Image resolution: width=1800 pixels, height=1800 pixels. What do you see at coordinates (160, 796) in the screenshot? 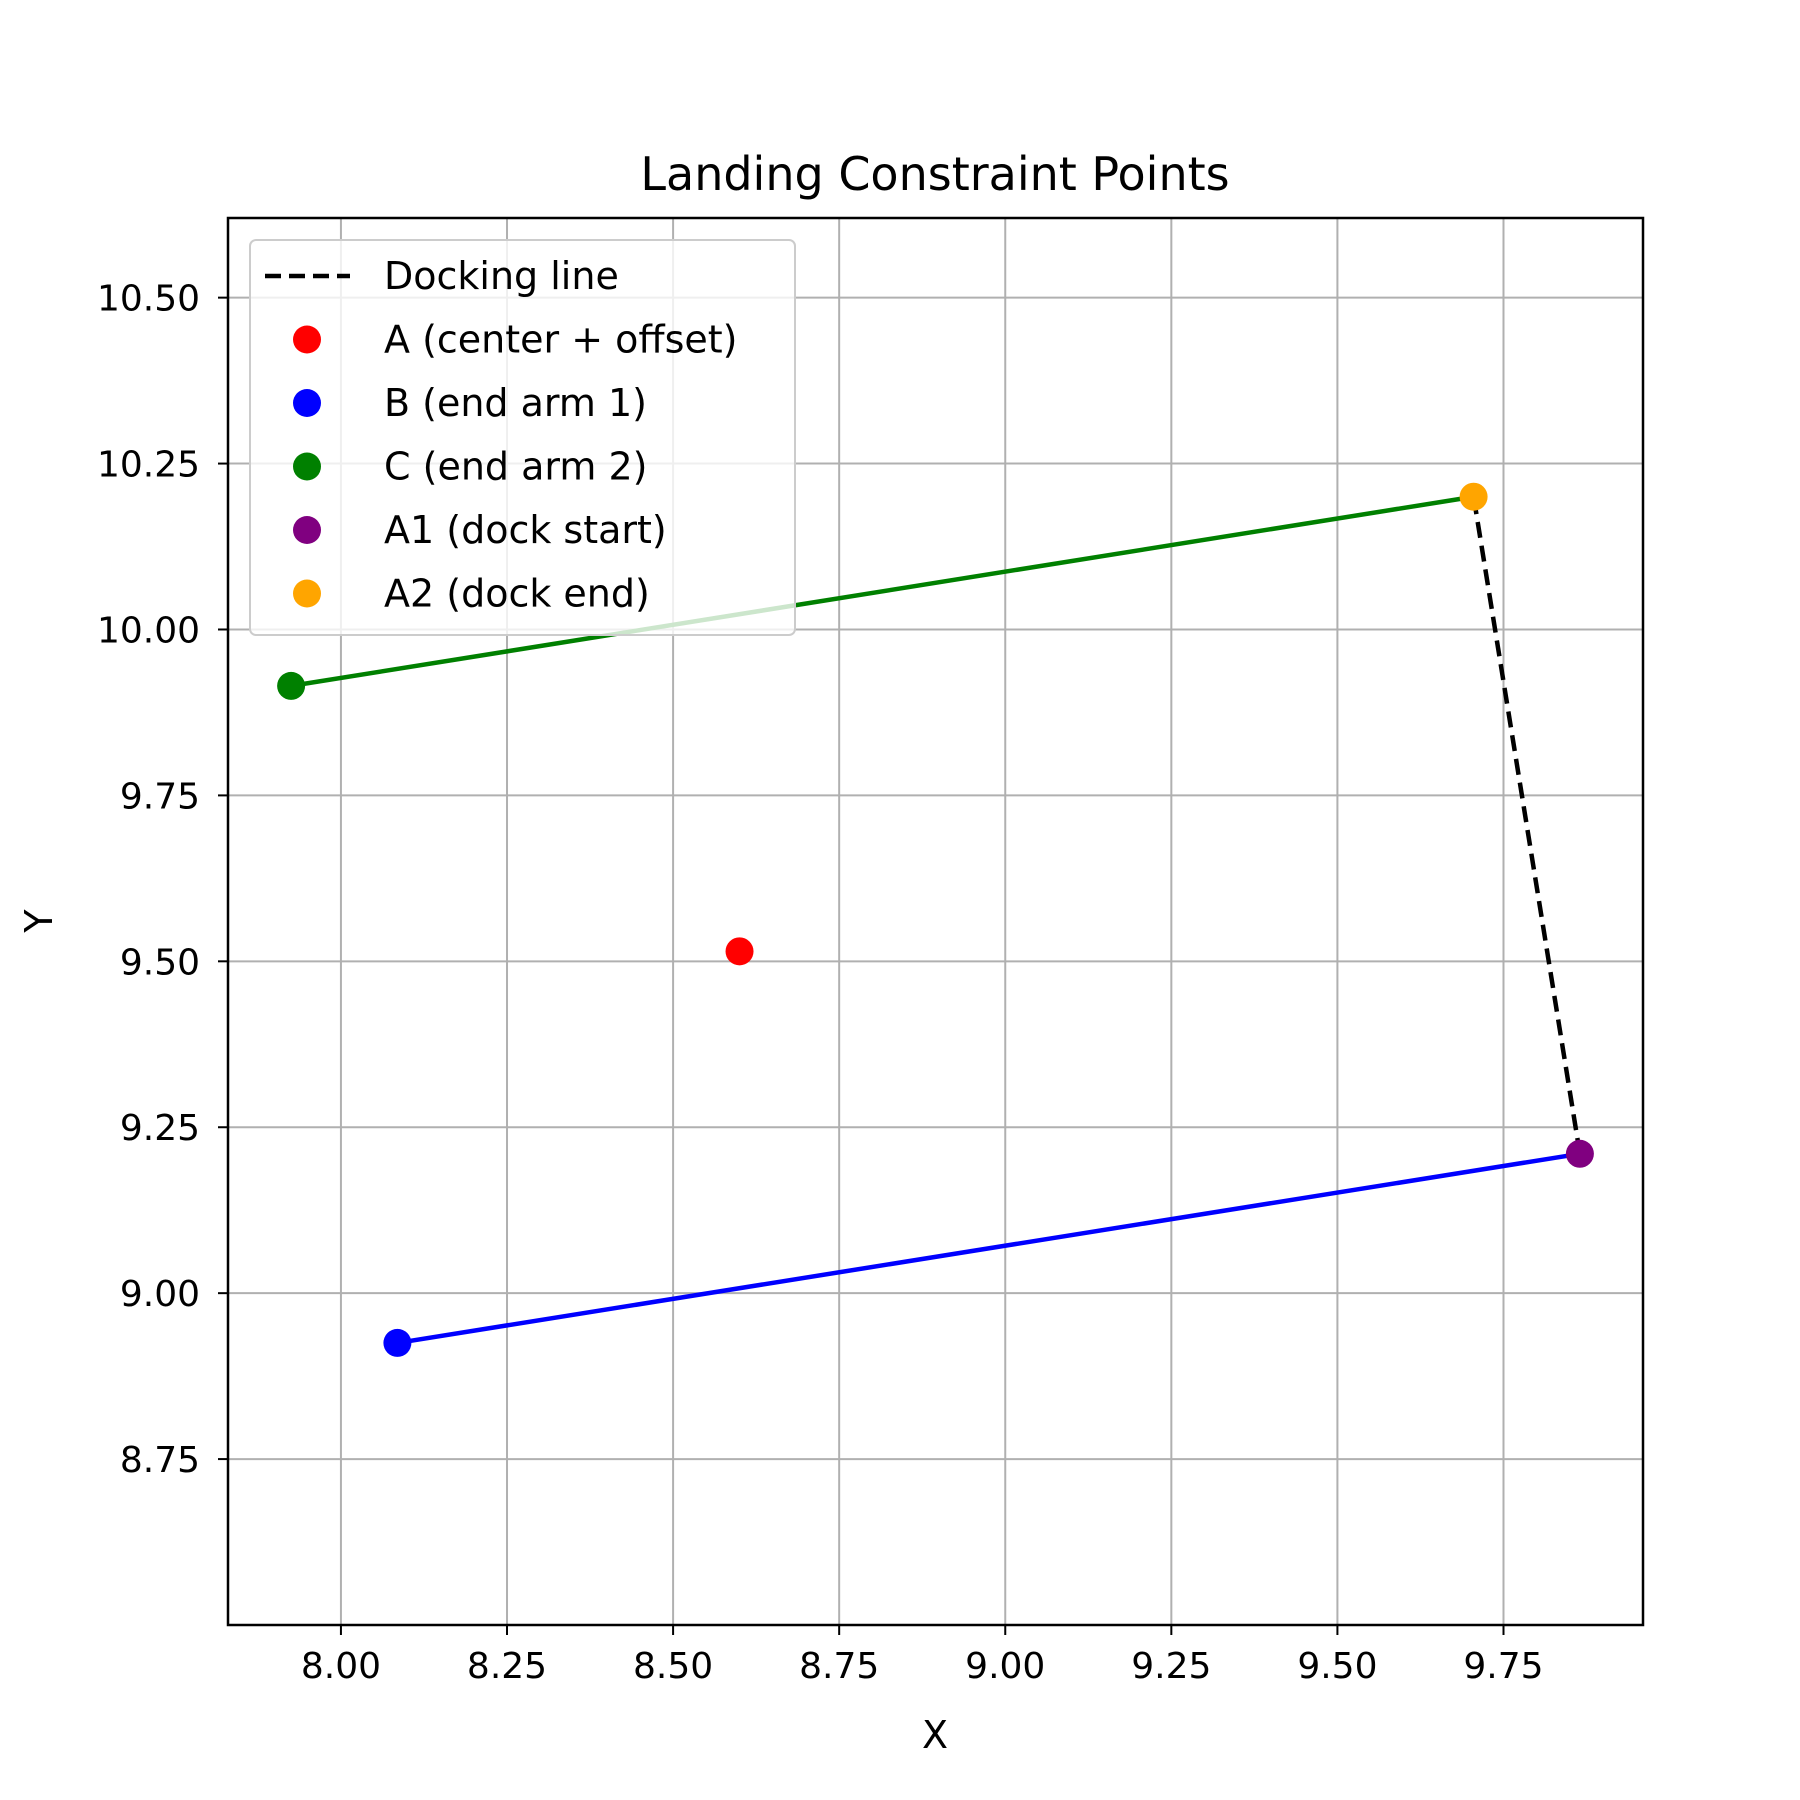
I see `y-tick-label: 9.75` at bounding box center [160, 796].